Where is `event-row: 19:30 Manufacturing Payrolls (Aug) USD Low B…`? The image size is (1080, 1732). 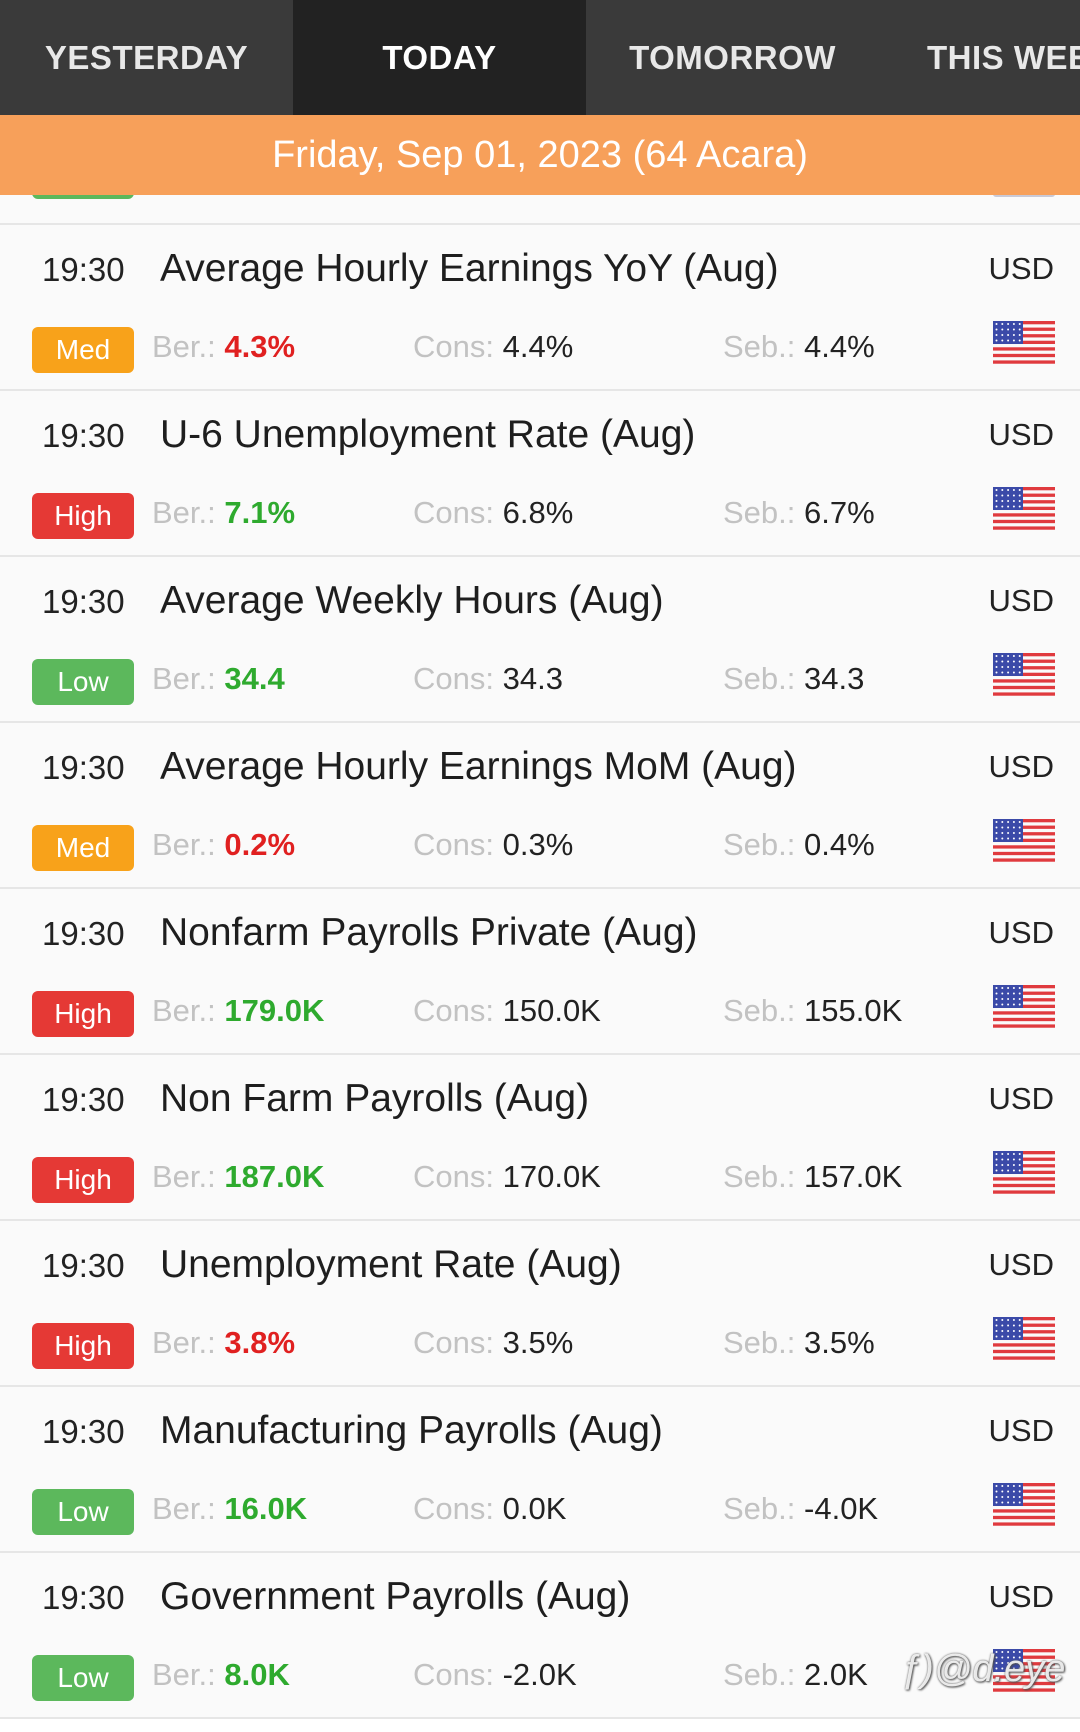 event-row: 19:30 Manufacturing Payrolls (Aug) USD Low B… is located at coordinates (540, 1470).